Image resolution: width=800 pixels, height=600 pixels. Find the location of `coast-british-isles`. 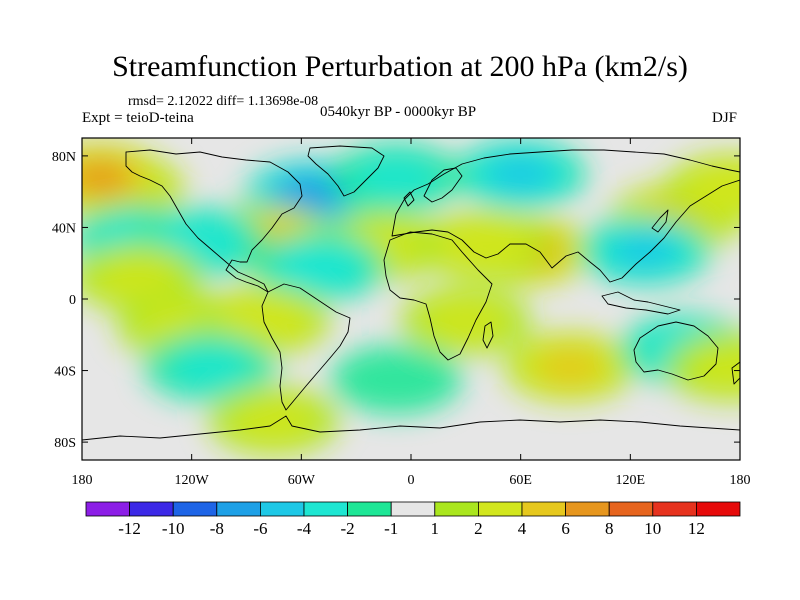

coast-british-isles is located at coordinates (409, 199).